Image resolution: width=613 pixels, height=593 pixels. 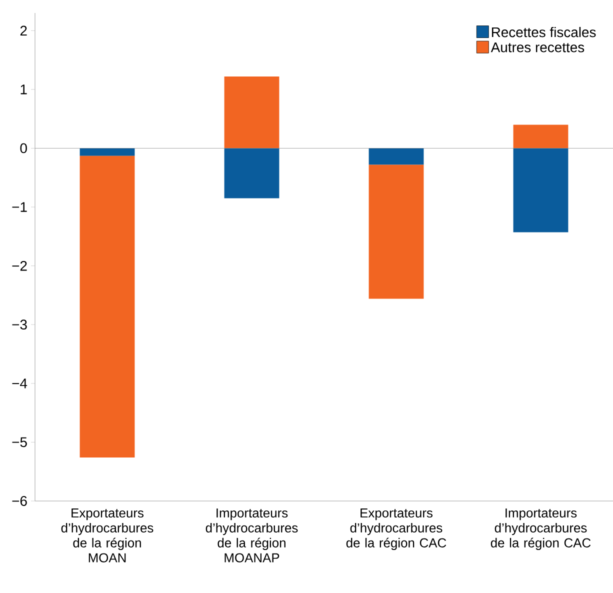 What do you see at coordinates (20, 383) in the screenshot?
I see `y-tick-label: −4` at bounding box center [20, 383].